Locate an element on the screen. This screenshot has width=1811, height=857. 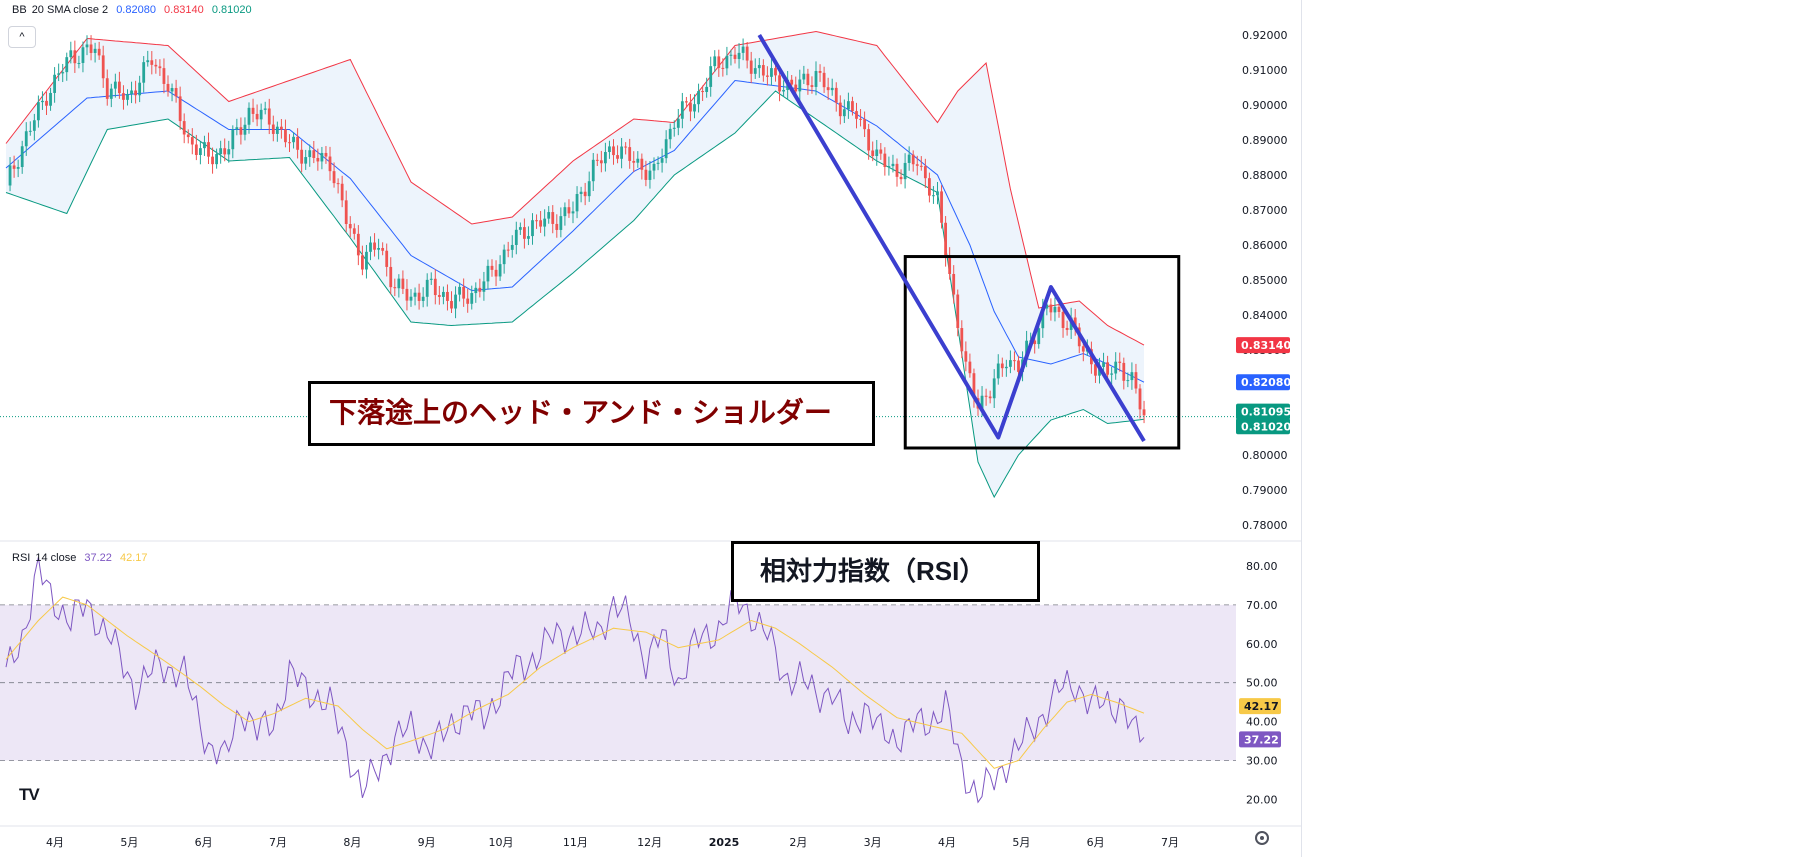
bb-legend: BB 20 SMA close 2 0.82080 0.83140 0.81020 is located at coordinates (134, 10).